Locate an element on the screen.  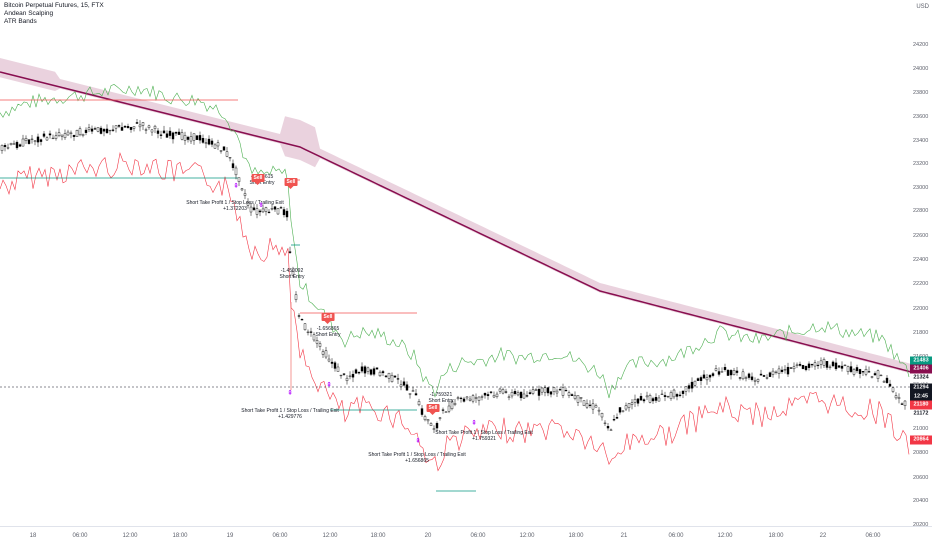
price-badge: 20864 is located at coordinates (921, 440).